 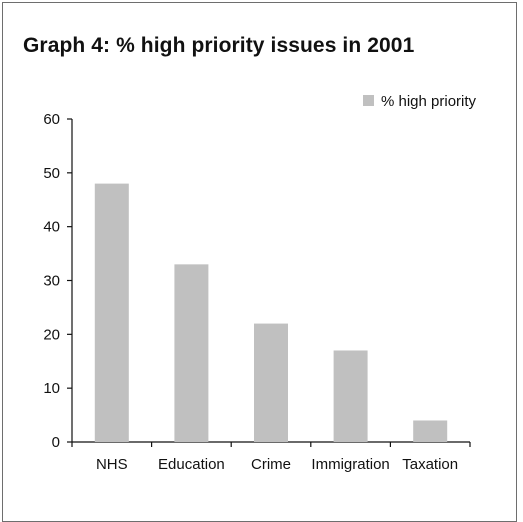 What do you see at coordinates (111, 312) in the screenshot?
I see `bar-nhs` at bounding box center [111, 312].